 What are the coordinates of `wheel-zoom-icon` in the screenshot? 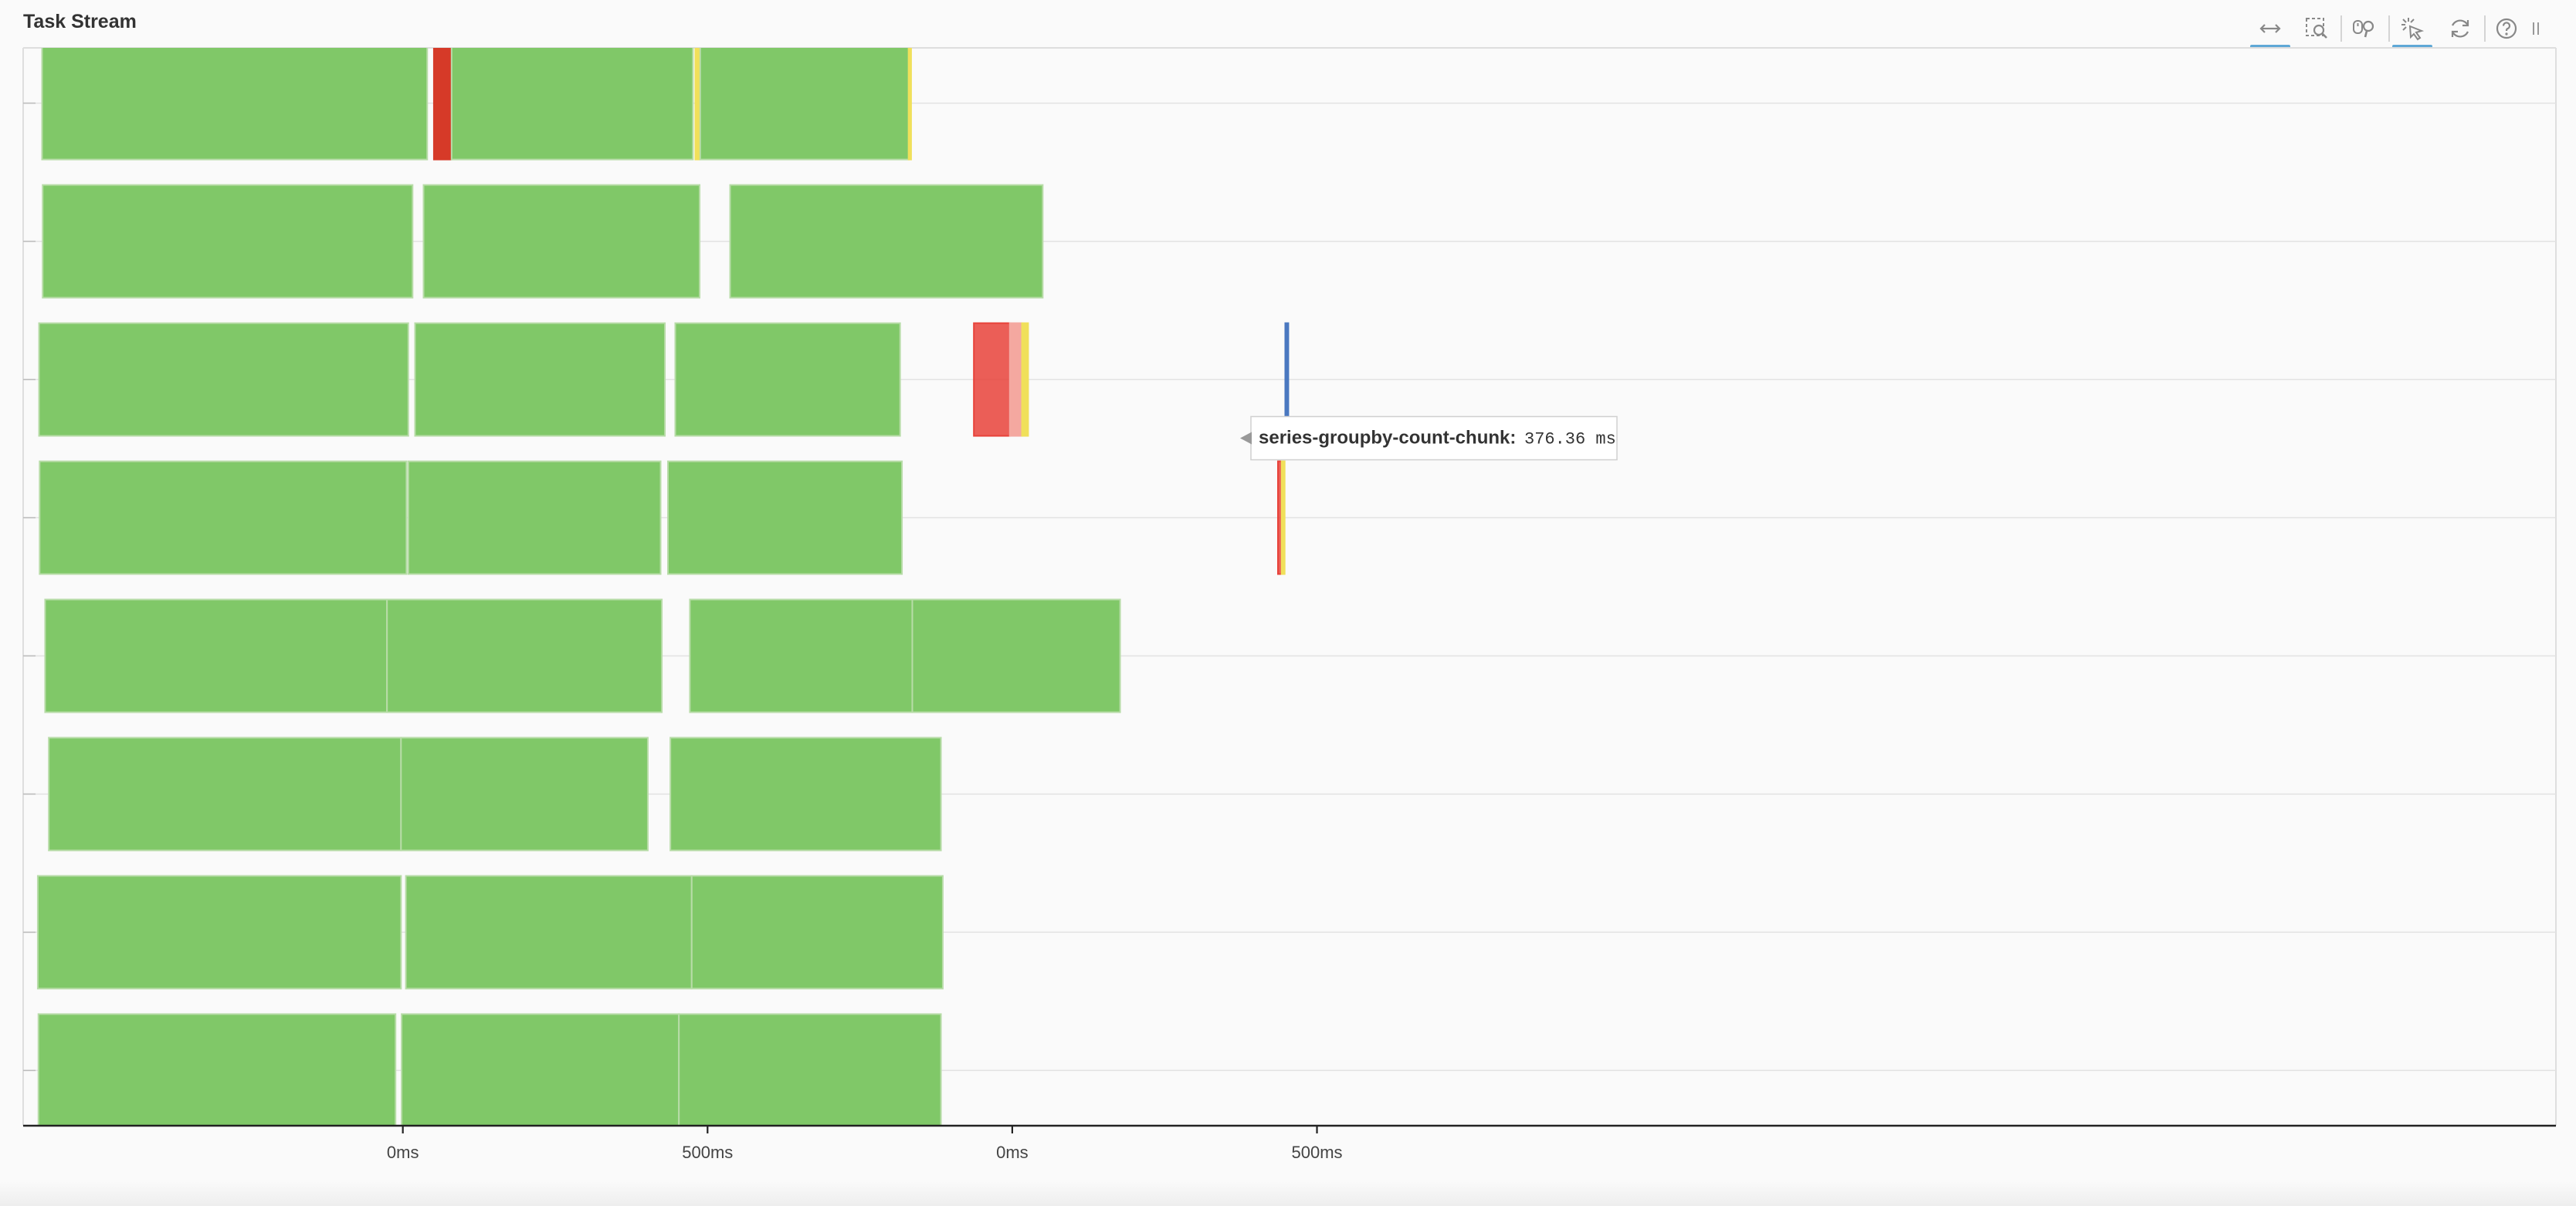 It's located at (2363, 29).